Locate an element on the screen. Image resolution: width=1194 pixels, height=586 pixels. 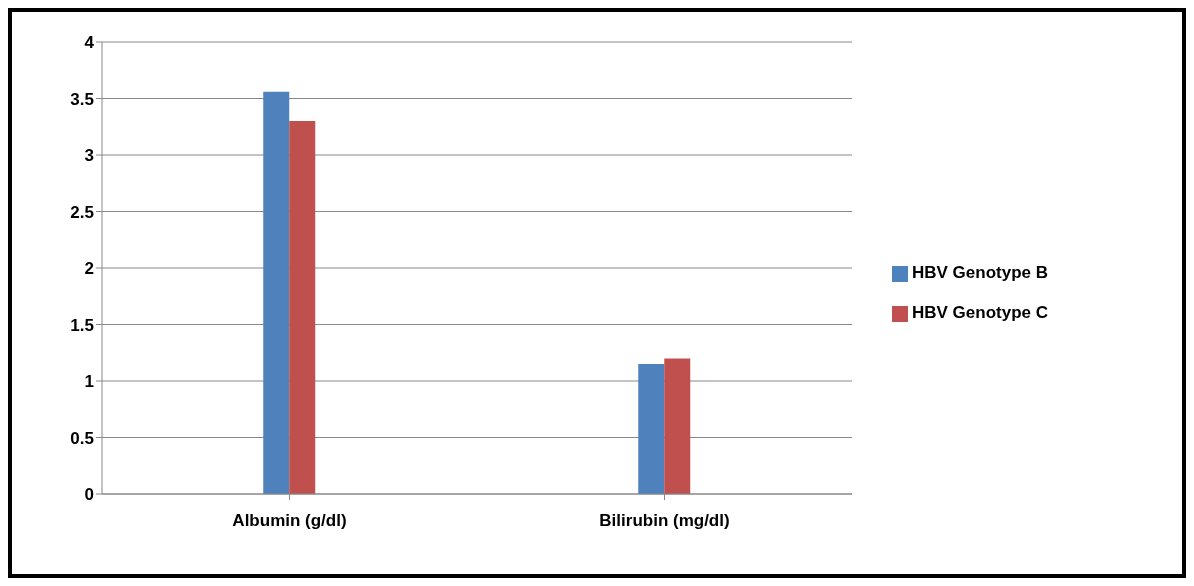
y-tick-label: 1.5 is located at coordinates (82, 325).